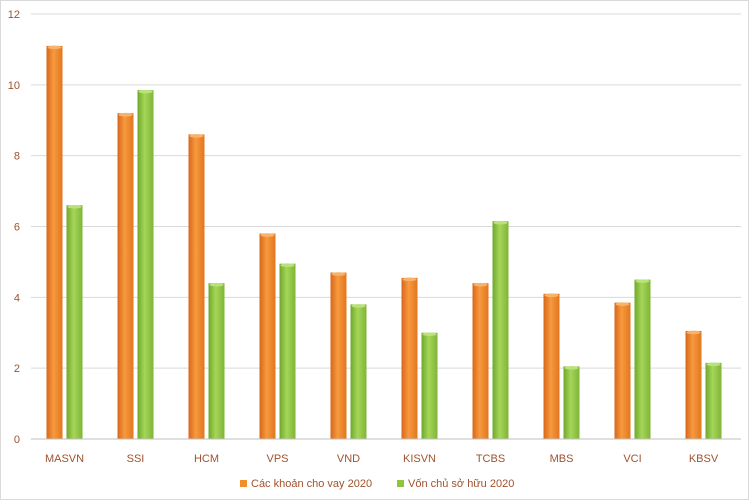  Describe the element at coordinates (17, 440) in the screenshot. I see `y-tick-label: 0` at that location.